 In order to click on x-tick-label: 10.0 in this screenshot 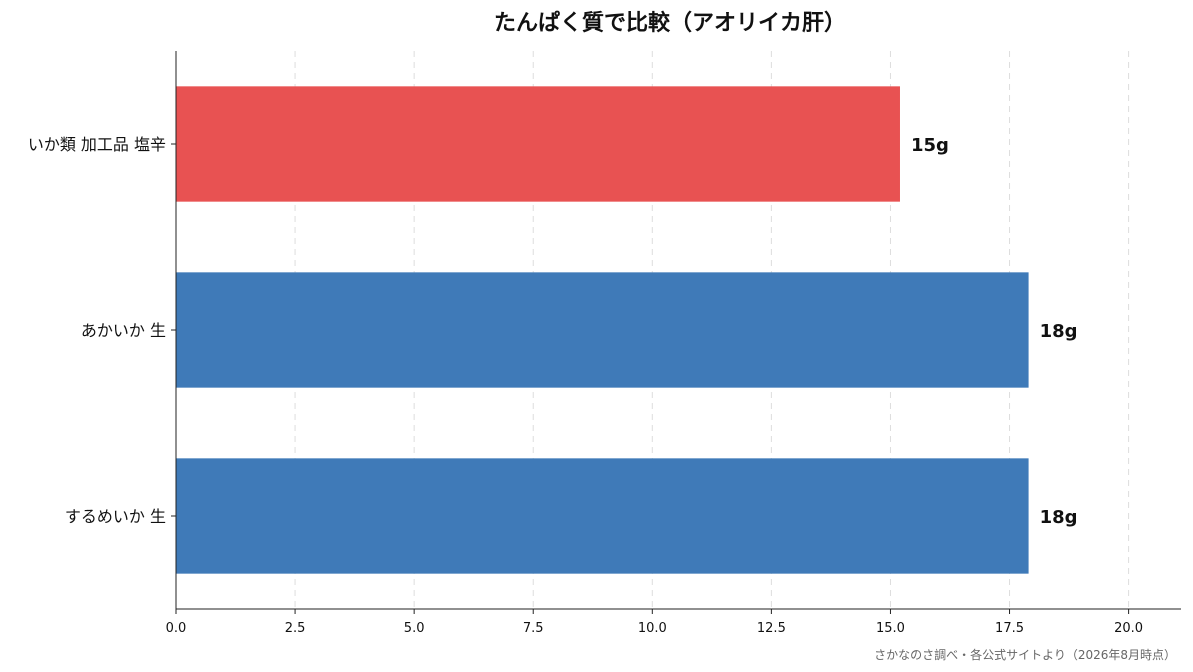, I will do `click(652, 628)`.